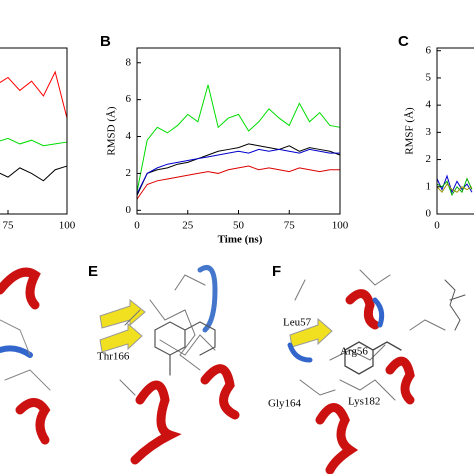 Image resolution: width=474 pixels, height=474 pixels. Describe the element at coordinates (297, 323) in the screenshot. I see `residue-label: Leu57` at that location.